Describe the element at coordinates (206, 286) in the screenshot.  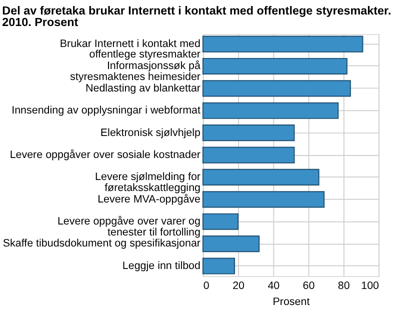
I see `x-tick-label: 0` at that location.